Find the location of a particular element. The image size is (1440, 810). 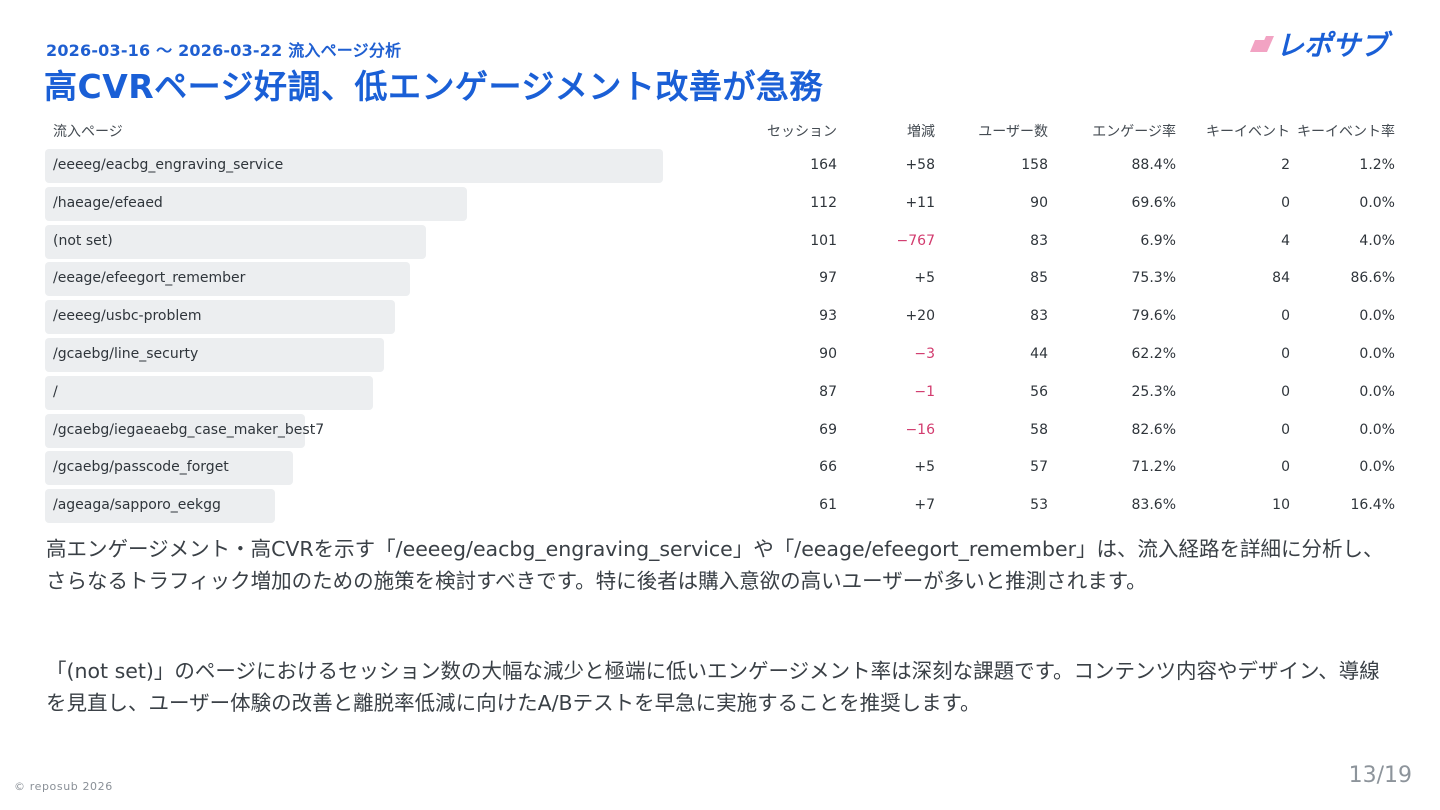

page-path: / is located at coordinates (55, 391).